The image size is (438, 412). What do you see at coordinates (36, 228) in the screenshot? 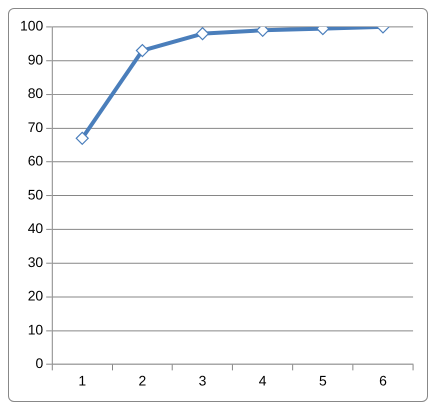
I see `y-tick-label: 40` at bounding box center [36, 228].